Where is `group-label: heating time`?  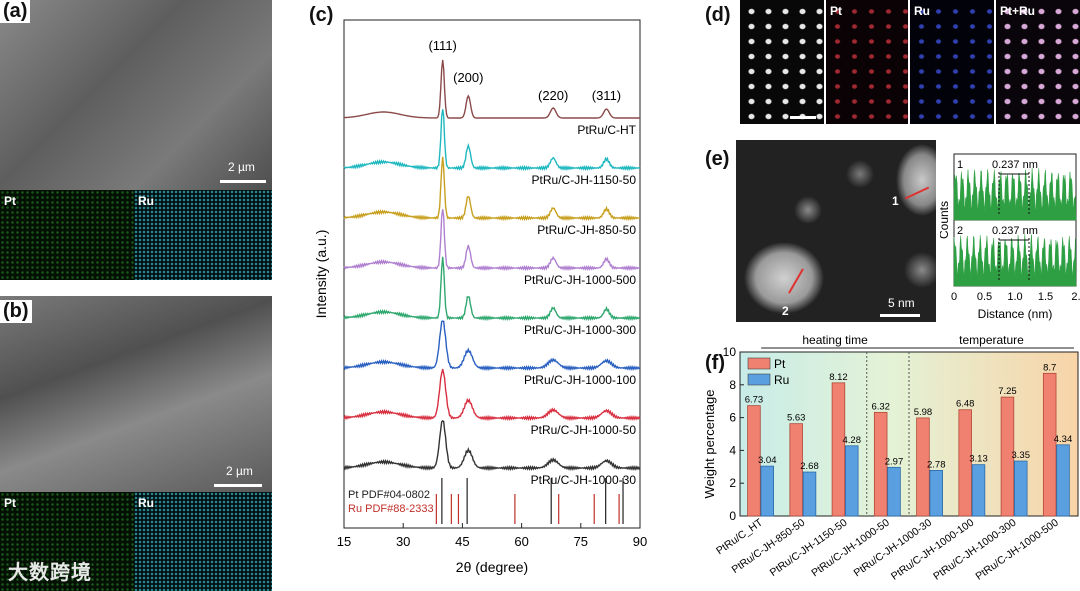 group-label: heating time is located at coordinates (835, 340).